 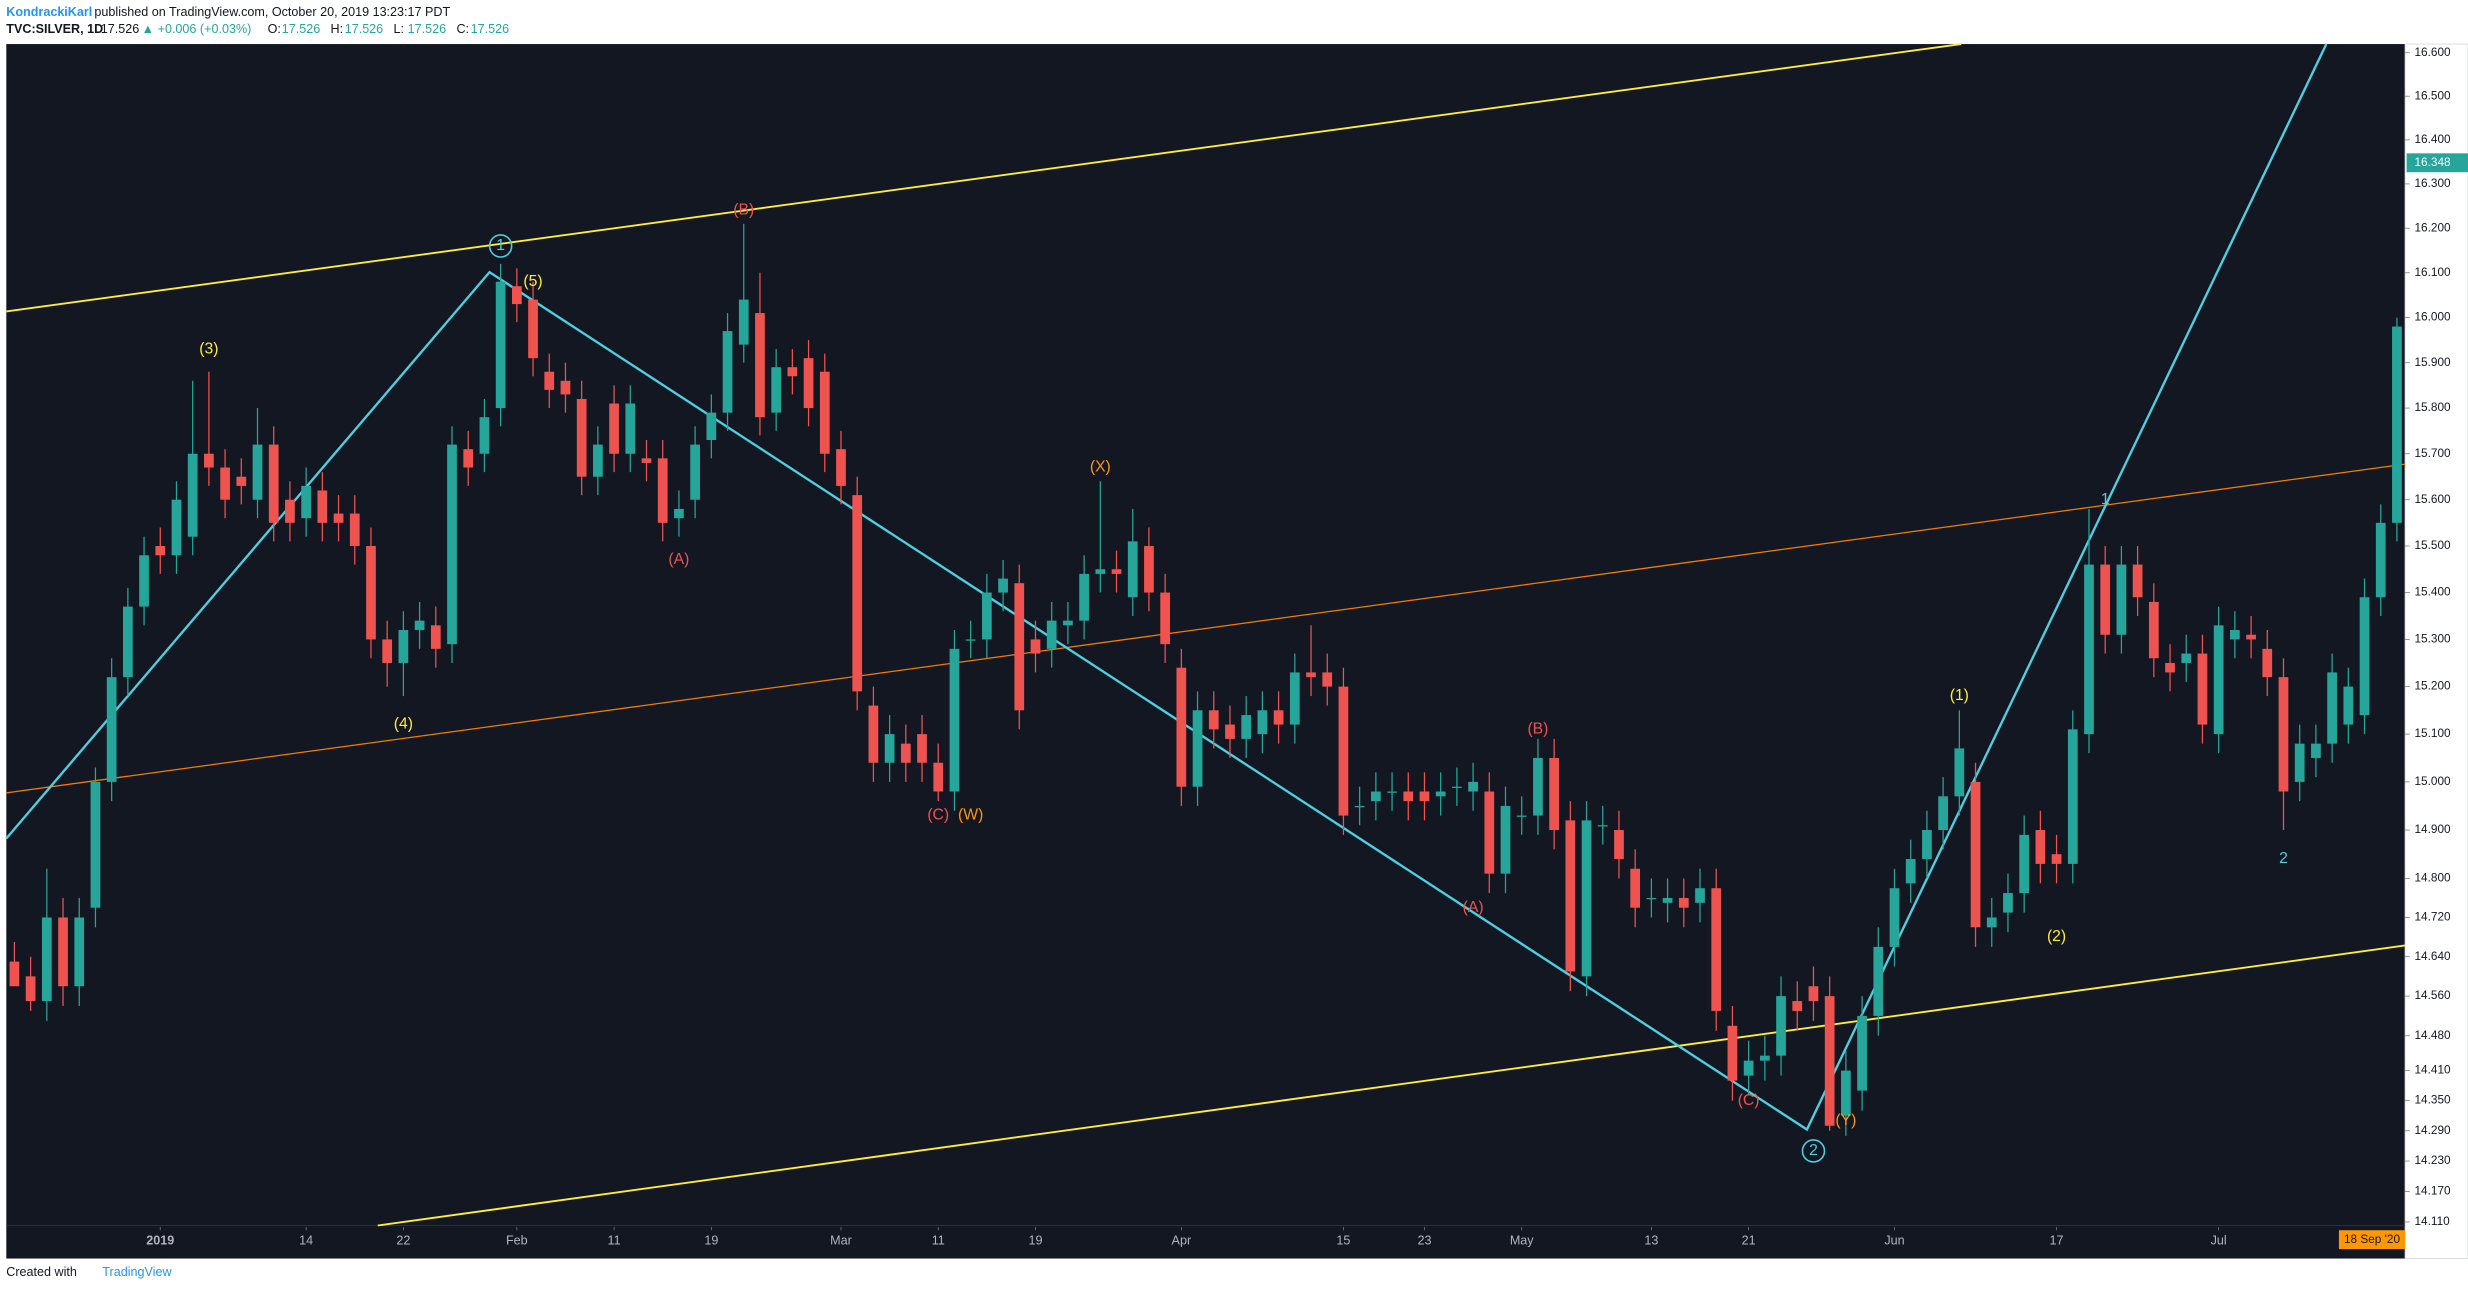 I want to click on x-tick-label: 15, so click(x=1343, y=1241).